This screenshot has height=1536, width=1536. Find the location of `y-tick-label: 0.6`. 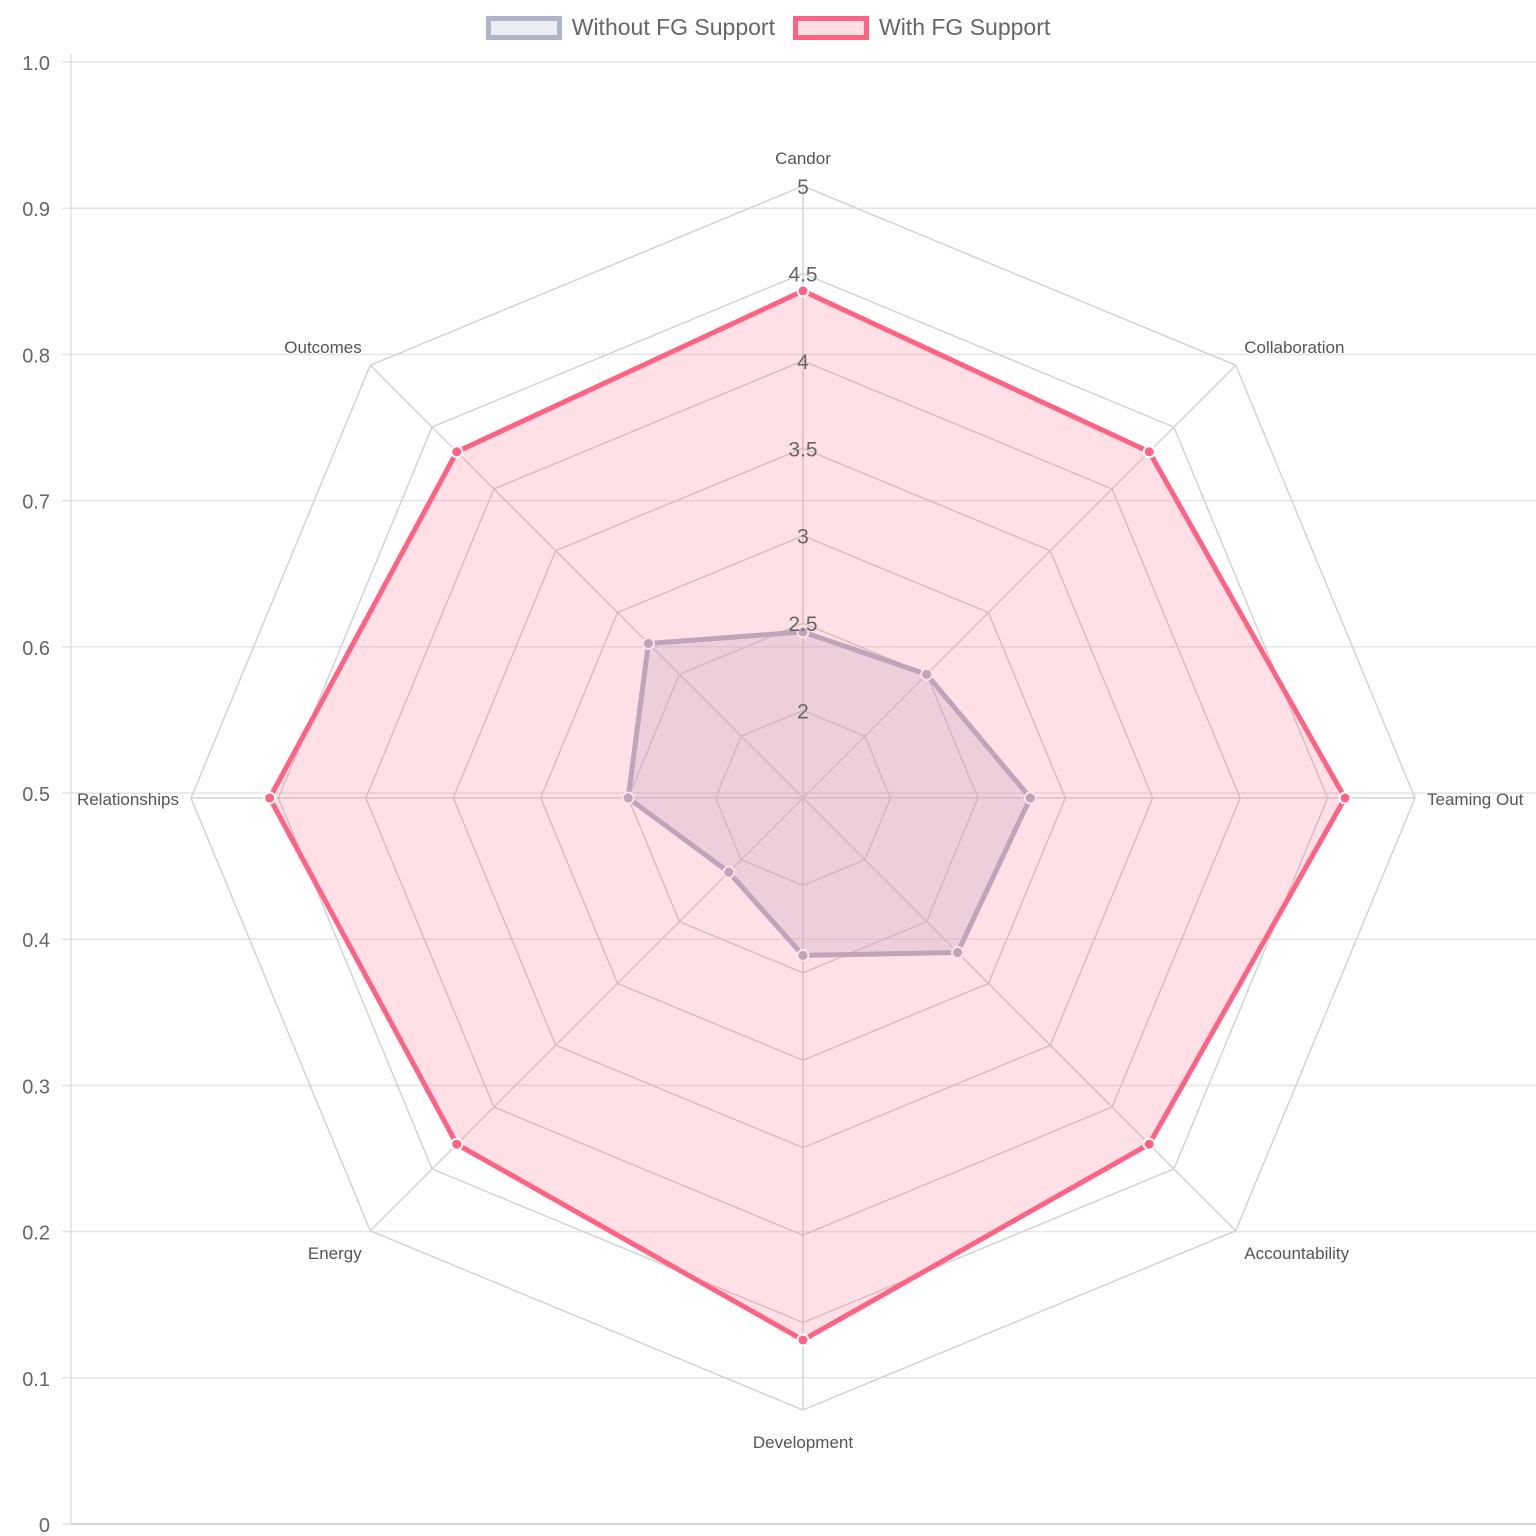

y-tick-label: 0.6 is located at coordinates (36, 649).